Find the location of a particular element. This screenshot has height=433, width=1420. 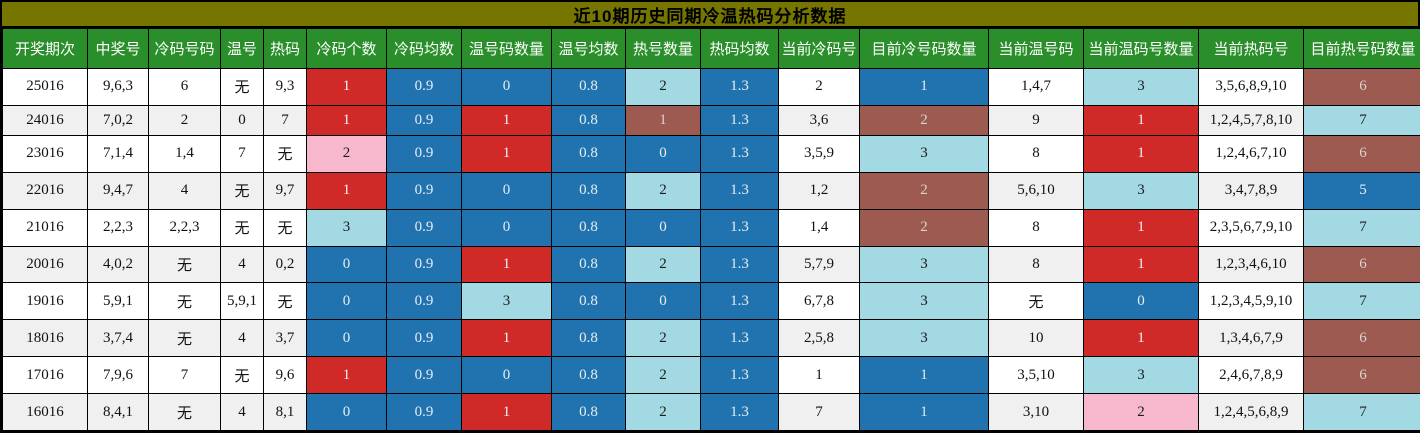

column-header: 目前冷号码数量 is located at coordinates (924, 48).